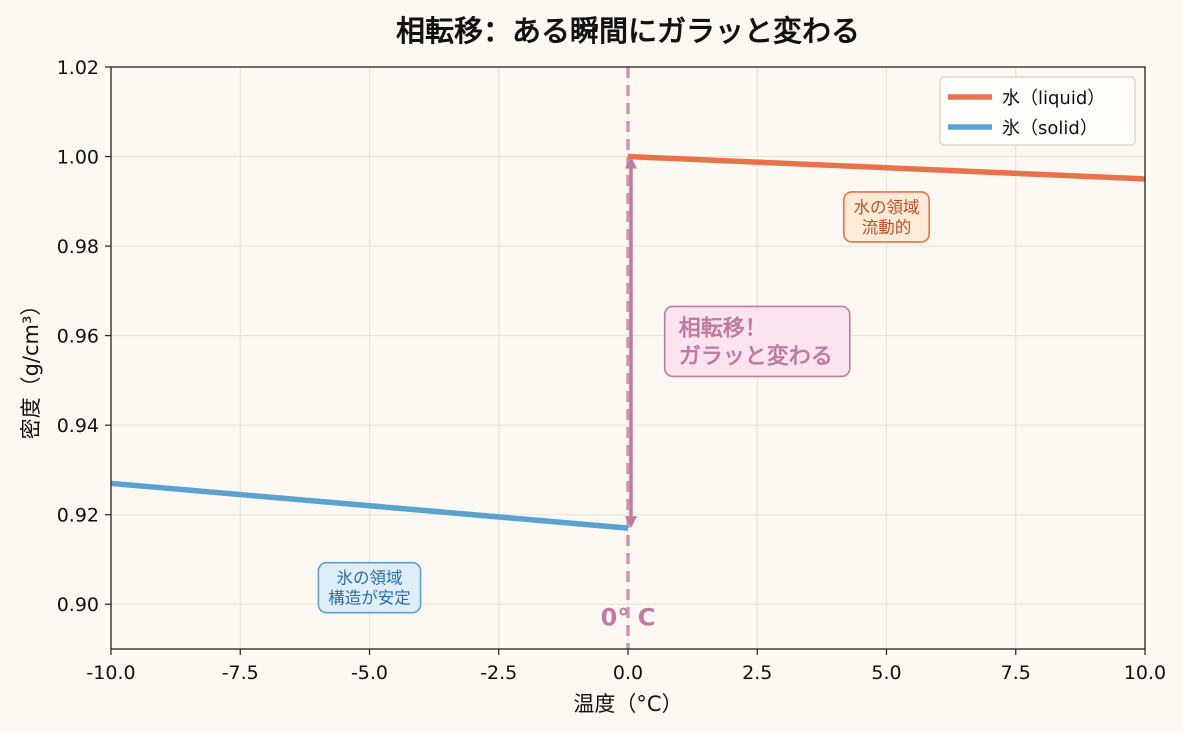  I want to click on x-tick-label: 7.5, so click(1016, 673).